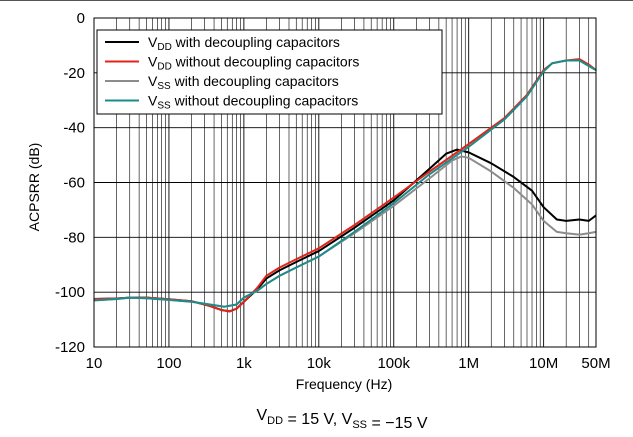  I want to click on y-tick-labels: 0 -20 -40 -60 -80 -100 -120, so click(70, 183).